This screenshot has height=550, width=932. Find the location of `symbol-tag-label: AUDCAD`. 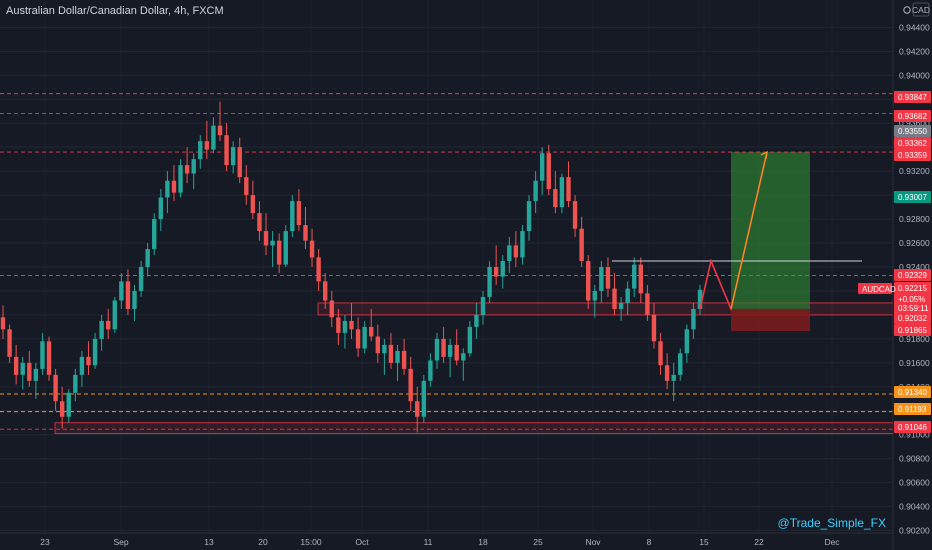

symbol-tag-label: AUDCAD is located at coordinates (879, 289).